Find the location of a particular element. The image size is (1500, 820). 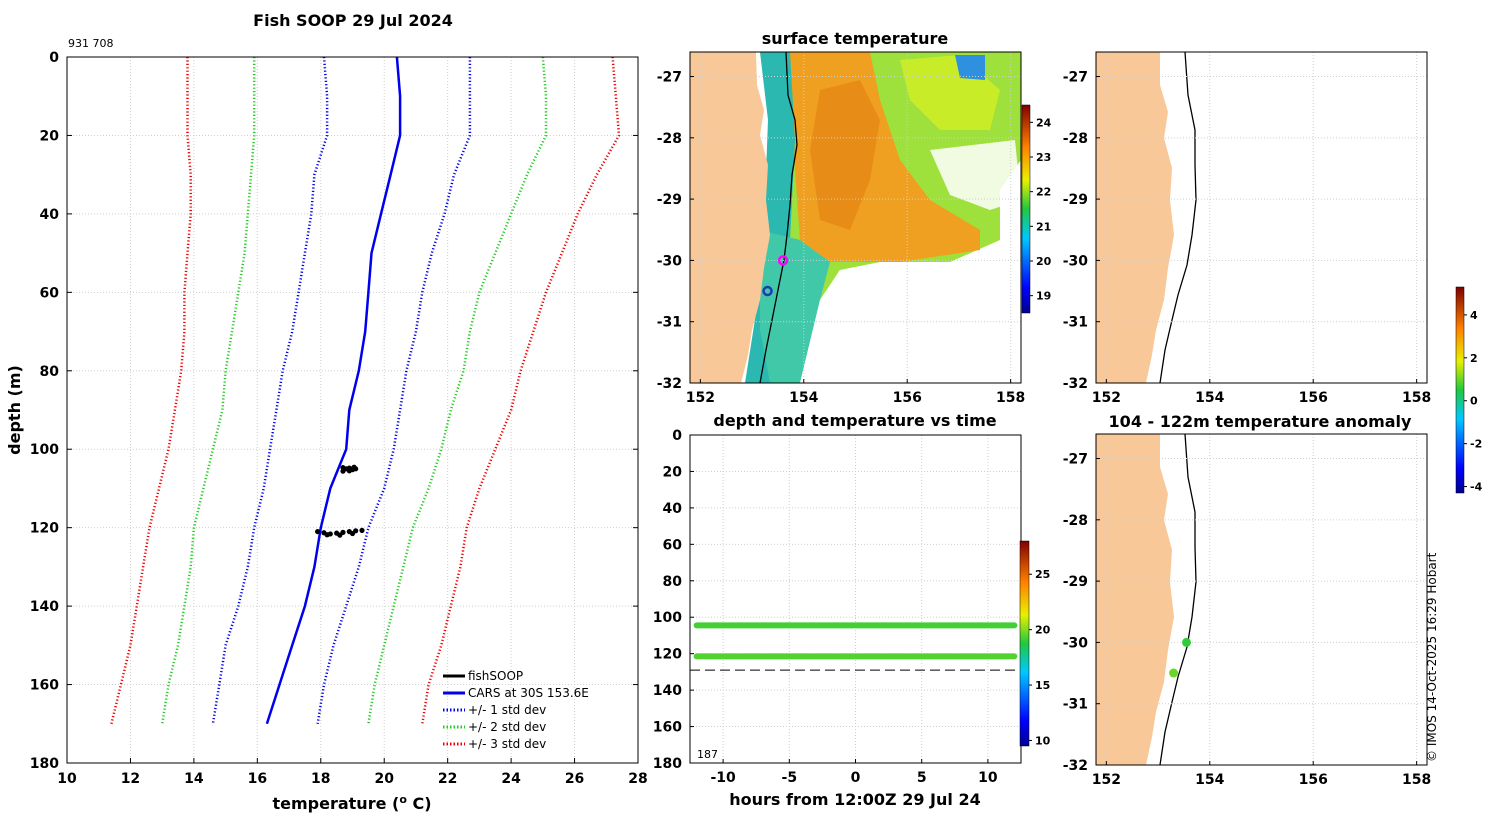

anomaly-map-ticks: 152 154 156 158 -27 -28 -29 -30 -31 -32 is located at coordinates (1247, 620).